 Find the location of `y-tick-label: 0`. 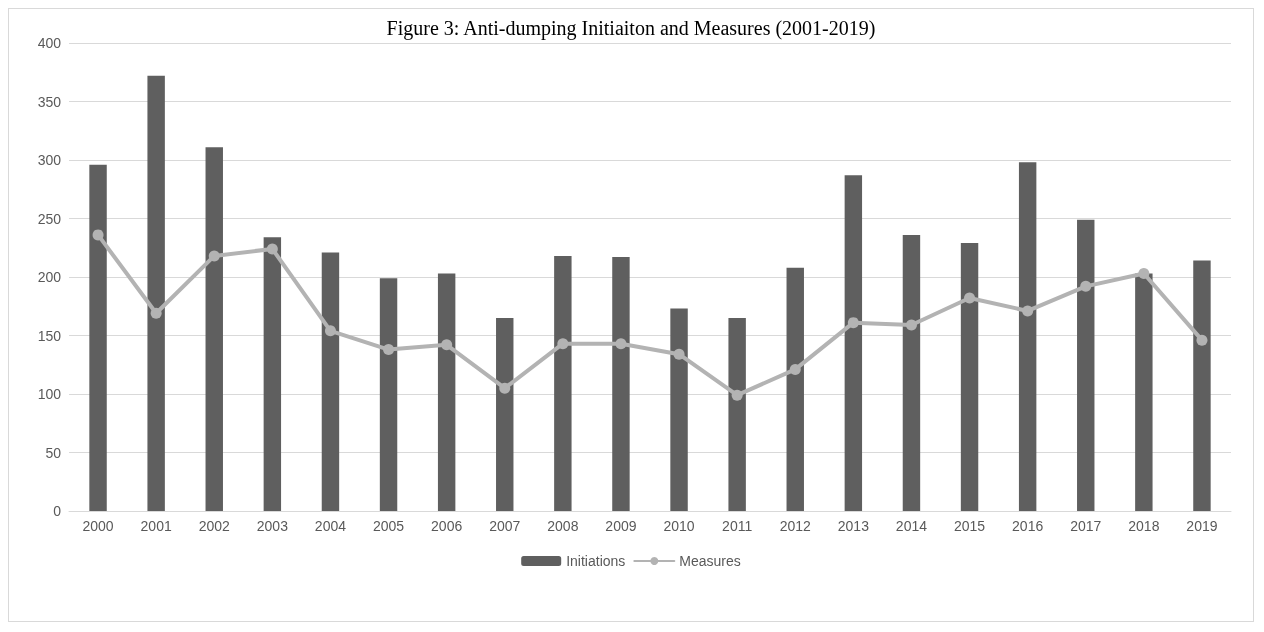

y-tick-label: 0 is located at coordinates (57, 511).